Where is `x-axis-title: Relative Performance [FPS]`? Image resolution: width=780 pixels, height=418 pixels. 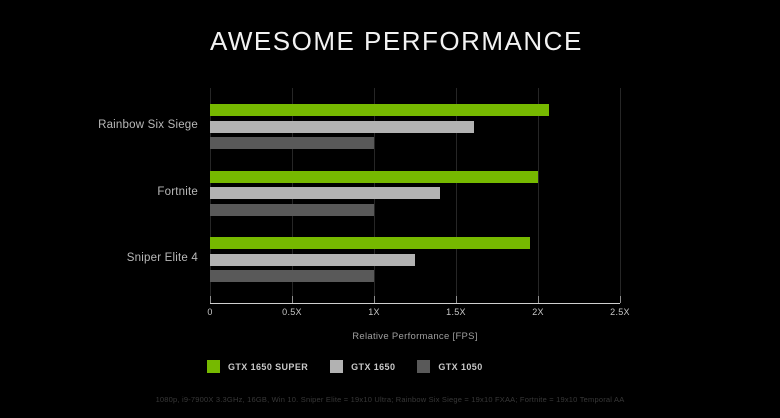
x-axis-title: Relative Performance [FPS] is located at coordinates (415, 336).